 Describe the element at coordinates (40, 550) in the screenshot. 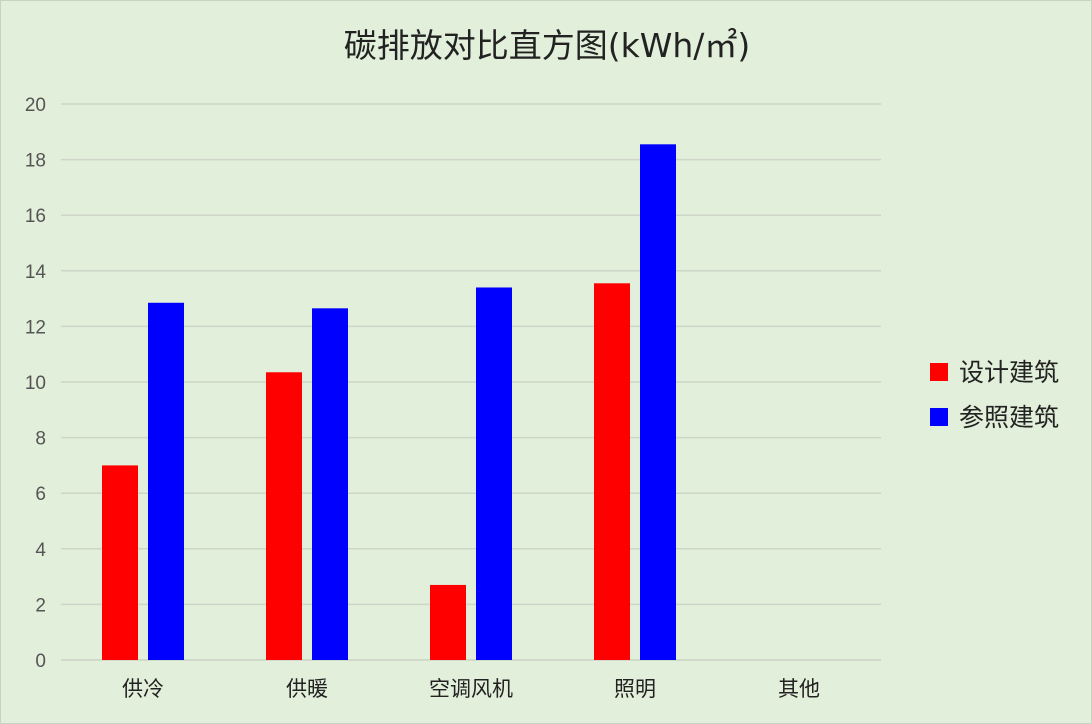

I see `y-tick-label: 4` at that location.